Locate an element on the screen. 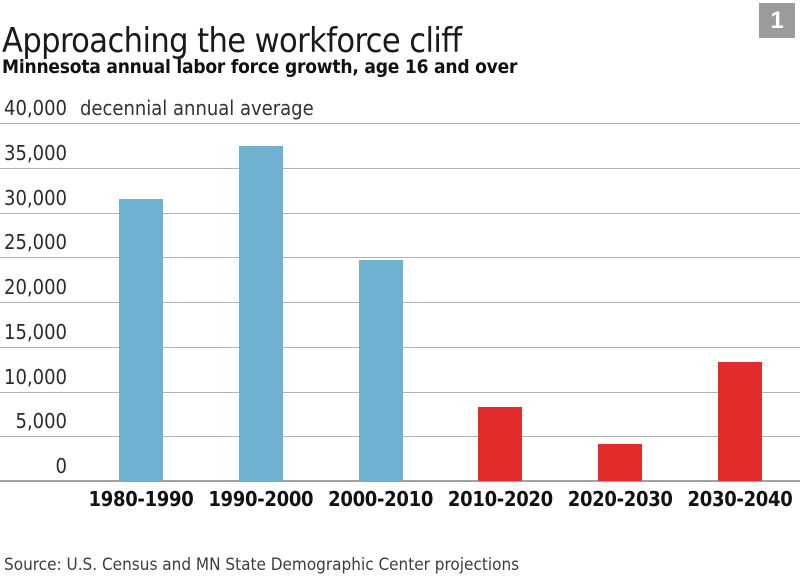 The width and height of the screenshot is (800, 582). bar-1980-1990 is located at coordinates (141, 340).